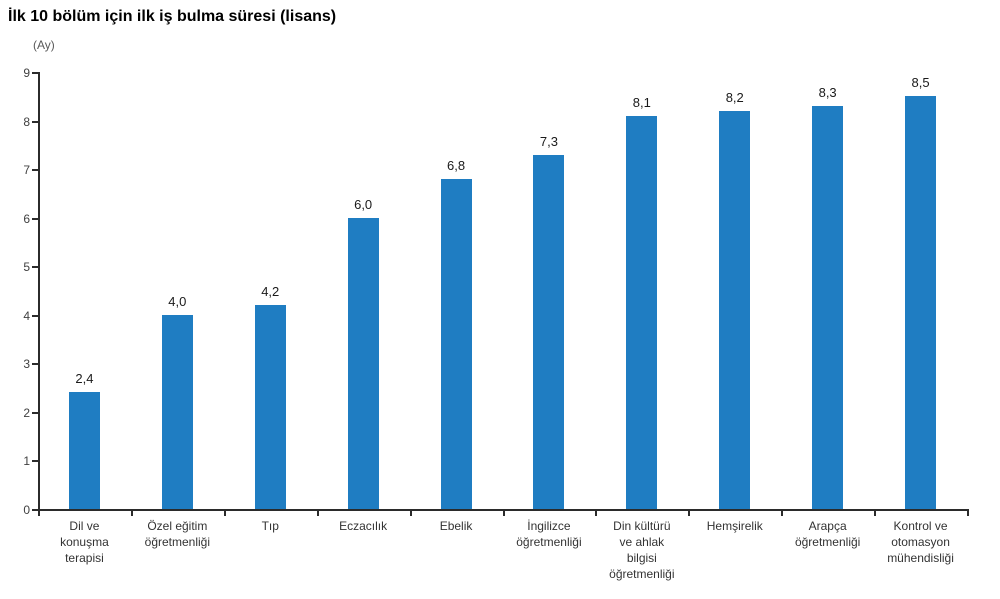  I want to click on bar-value-label: 4,2, so click(270, 292).